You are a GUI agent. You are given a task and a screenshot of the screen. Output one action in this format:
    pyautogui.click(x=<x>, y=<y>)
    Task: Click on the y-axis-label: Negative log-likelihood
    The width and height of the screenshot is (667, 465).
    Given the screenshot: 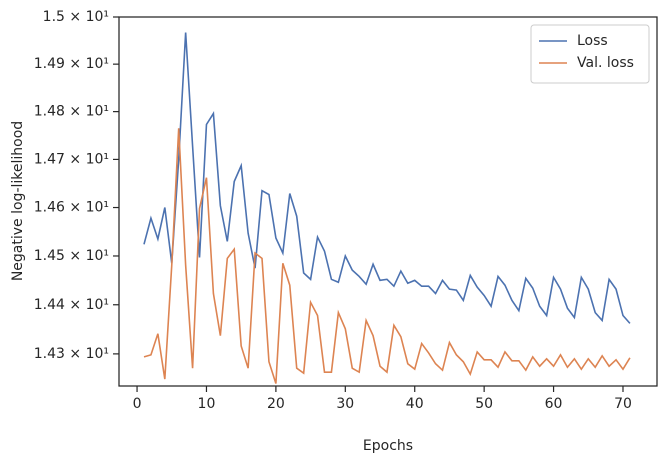 What is the action you would take?
    pyautogui.click(x=18, y=201)
    